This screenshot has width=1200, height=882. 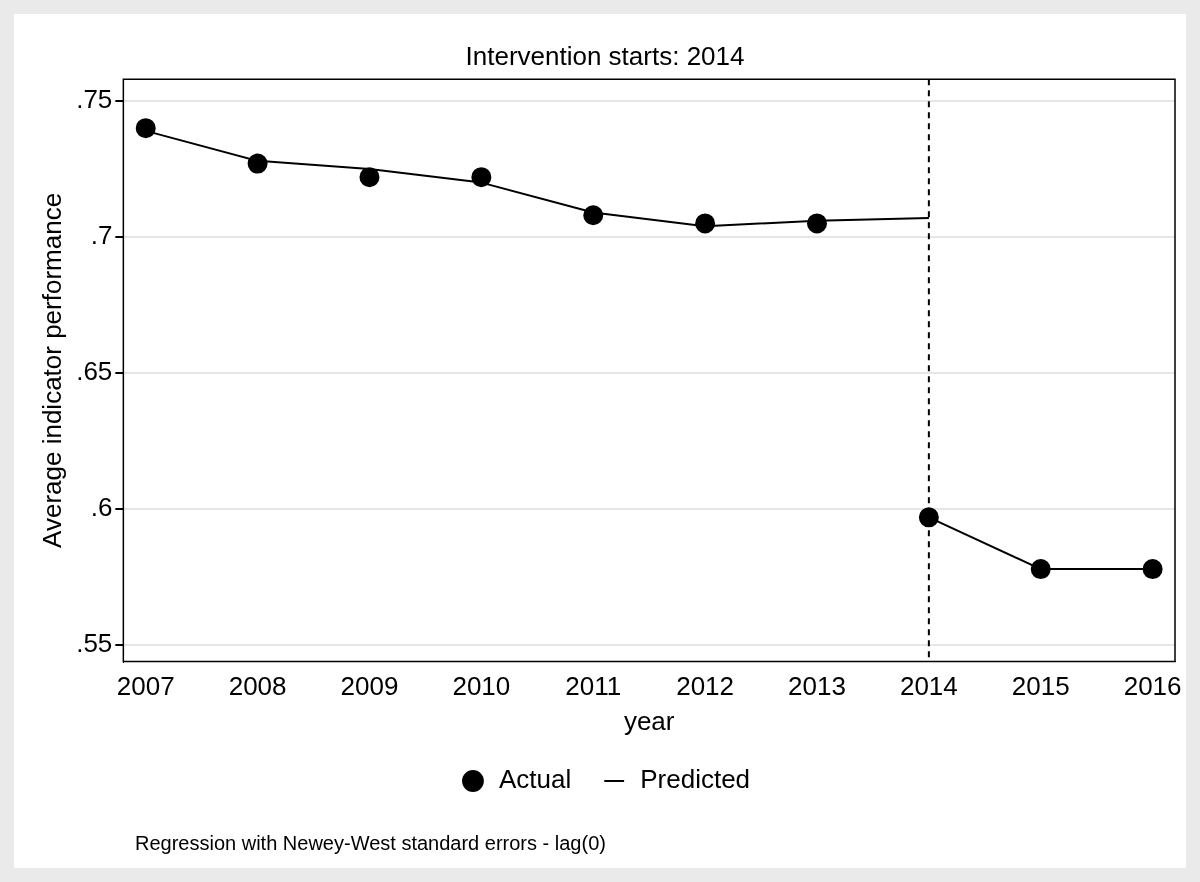 What do you see at coordinates (94, 643) in the screenshot?
I see `y-tick-label: .55` at bounding box center [94, 643].